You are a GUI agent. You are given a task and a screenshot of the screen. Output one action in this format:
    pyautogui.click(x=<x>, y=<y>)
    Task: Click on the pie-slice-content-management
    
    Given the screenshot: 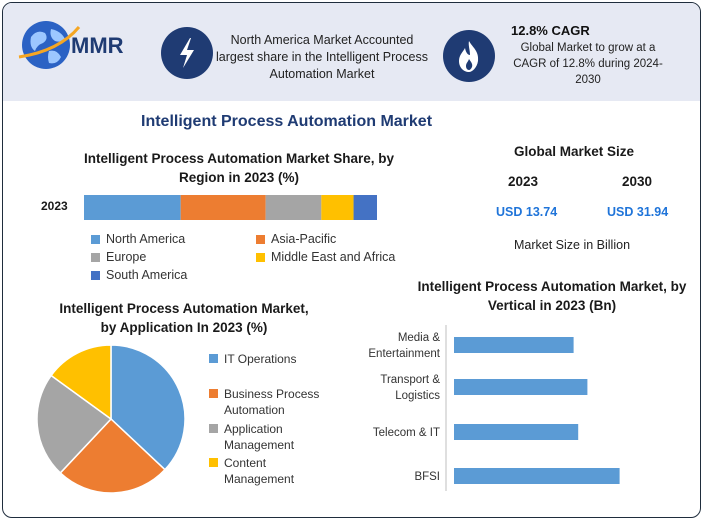 What is the action you would take?
    pyautogui.click(x=81, y=382)
    